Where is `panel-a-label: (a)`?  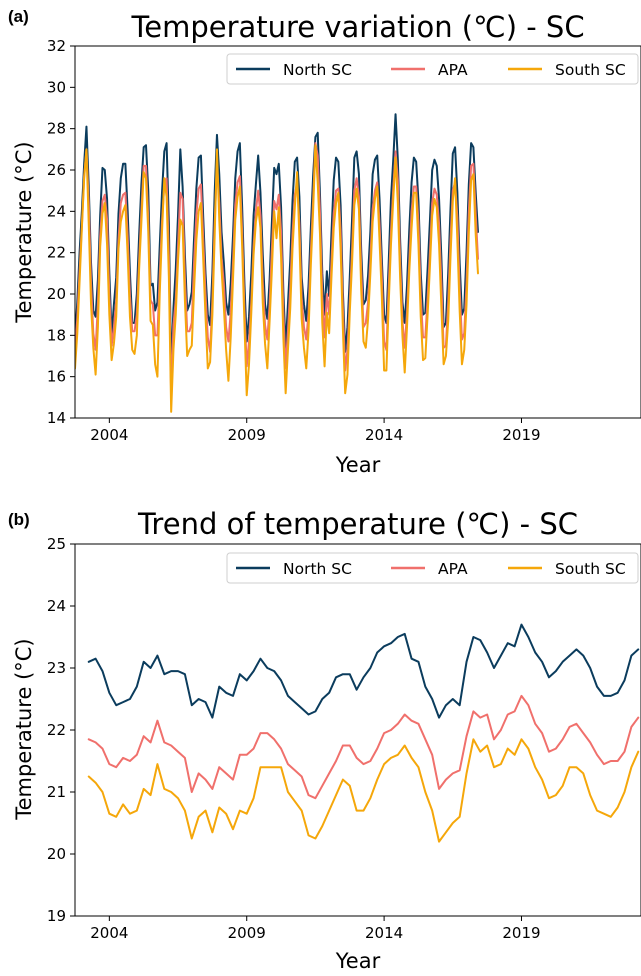
panel-a-label: (a) is located at coordinates (18, 16).